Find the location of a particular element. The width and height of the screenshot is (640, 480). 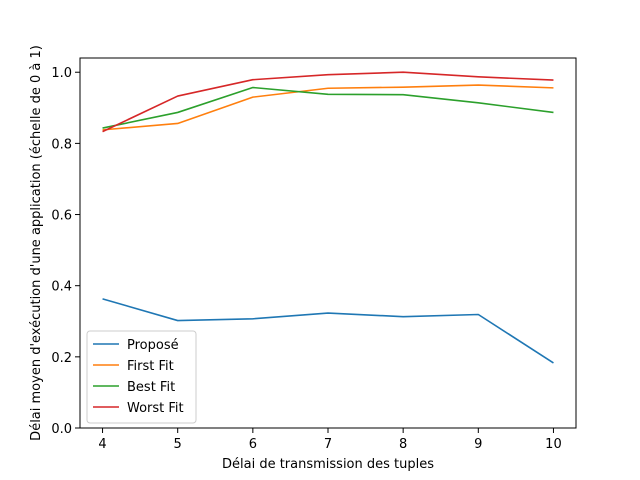

x-tick-label: 8 is located at coordinates (403, 444).